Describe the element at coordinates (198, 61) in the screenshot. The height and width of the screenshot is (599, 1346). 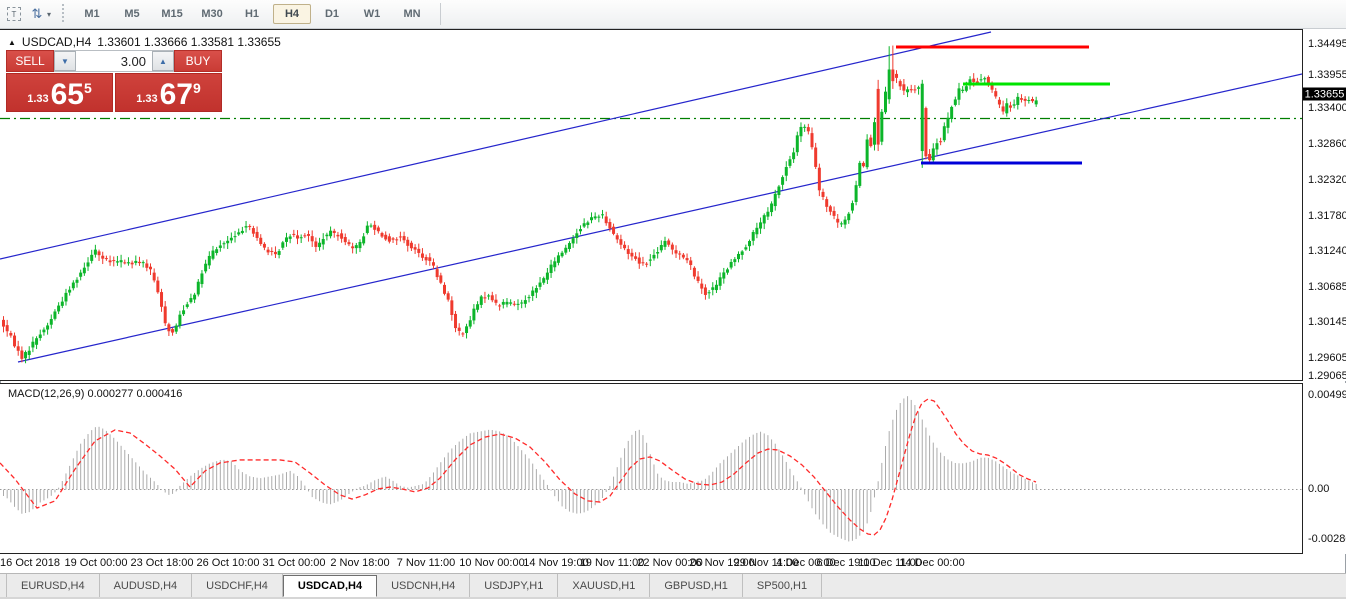
I see `buy-button: BUY` at that location.